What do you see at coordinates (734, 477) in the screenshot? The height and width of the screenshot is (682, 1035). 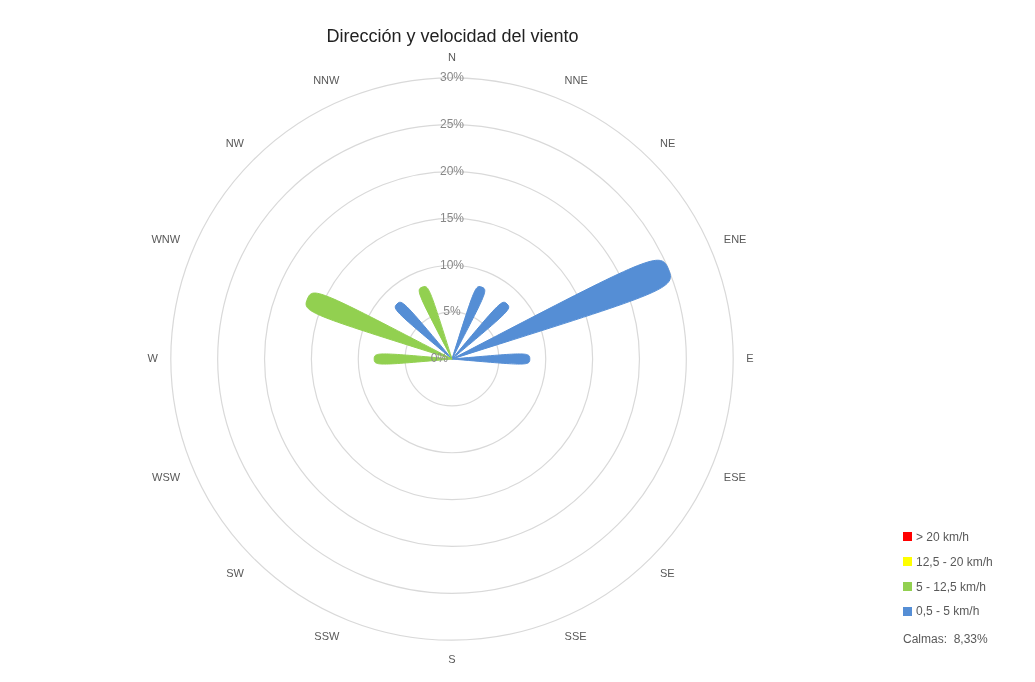 I see `spoke-label: ESE` at bounding box center [734, 477].